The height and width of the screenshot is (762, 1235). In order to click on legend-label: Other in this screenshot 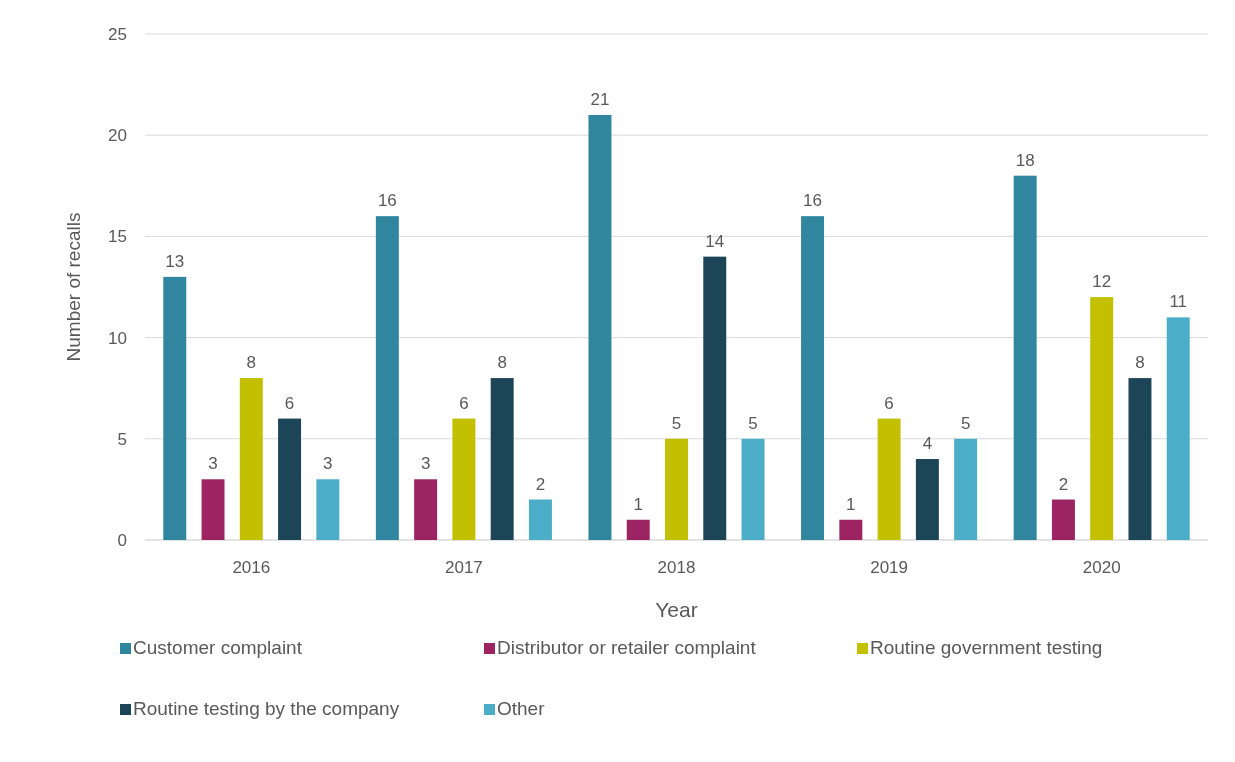, I will do `click(521, 708)`.